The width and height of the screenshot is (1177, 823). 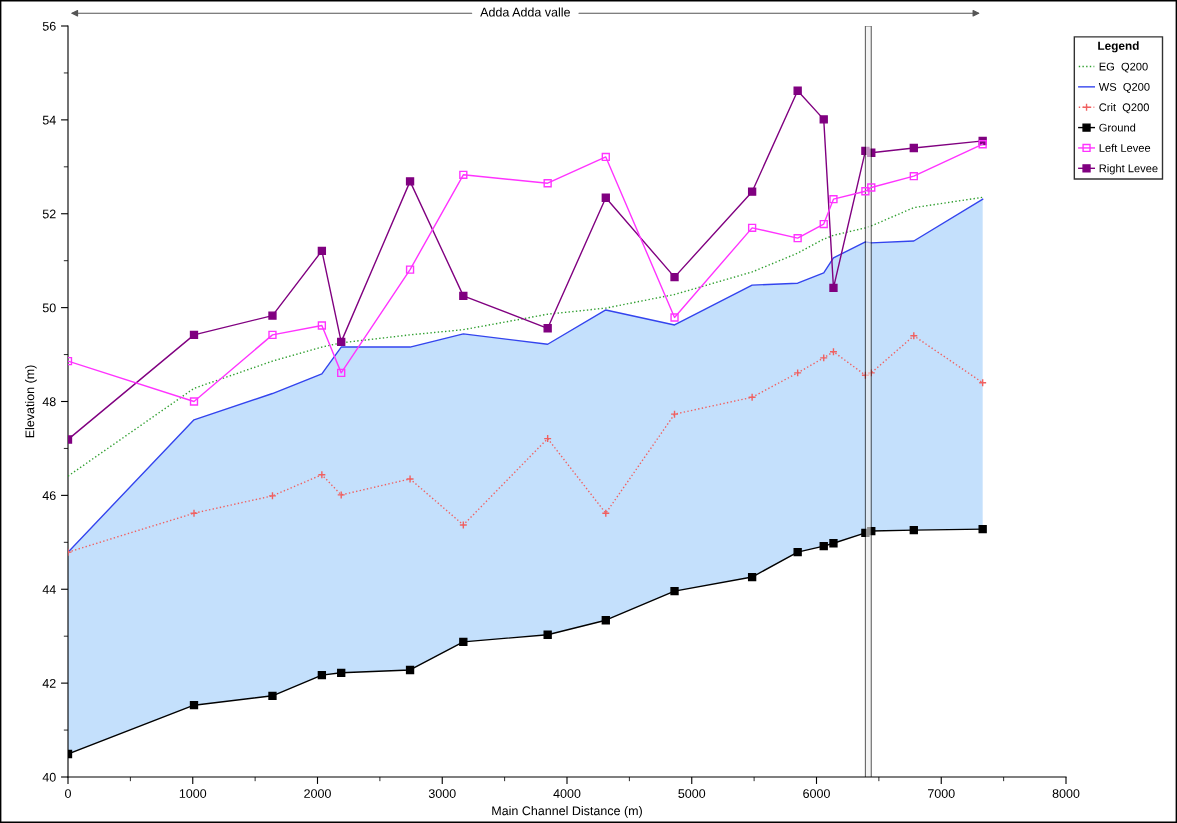 What do you see at coordinates (31, 401) in the screenshot?
I see `y-axis-title: Elevation (m)` at bounding box center [31, 401].